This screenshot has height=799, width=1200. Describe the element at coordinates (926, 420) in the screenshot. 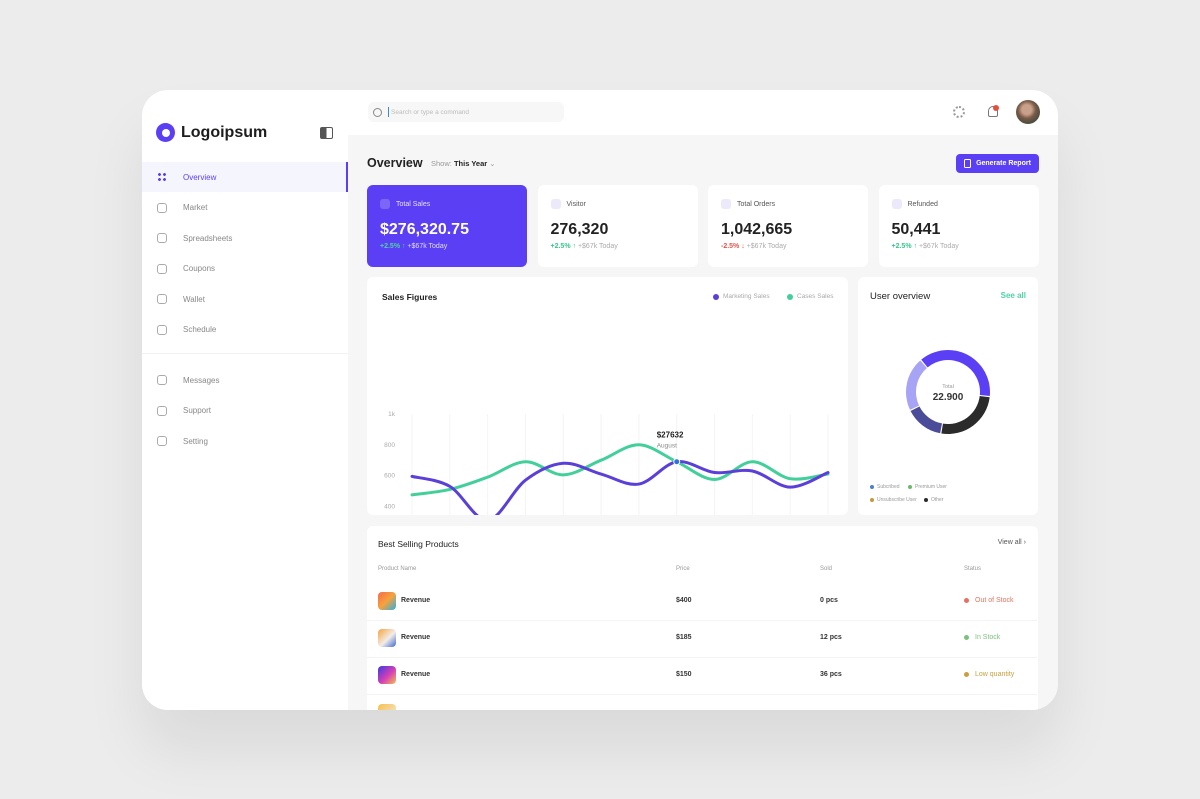

I see `donut-segment-unsubscribe-user` at that location.